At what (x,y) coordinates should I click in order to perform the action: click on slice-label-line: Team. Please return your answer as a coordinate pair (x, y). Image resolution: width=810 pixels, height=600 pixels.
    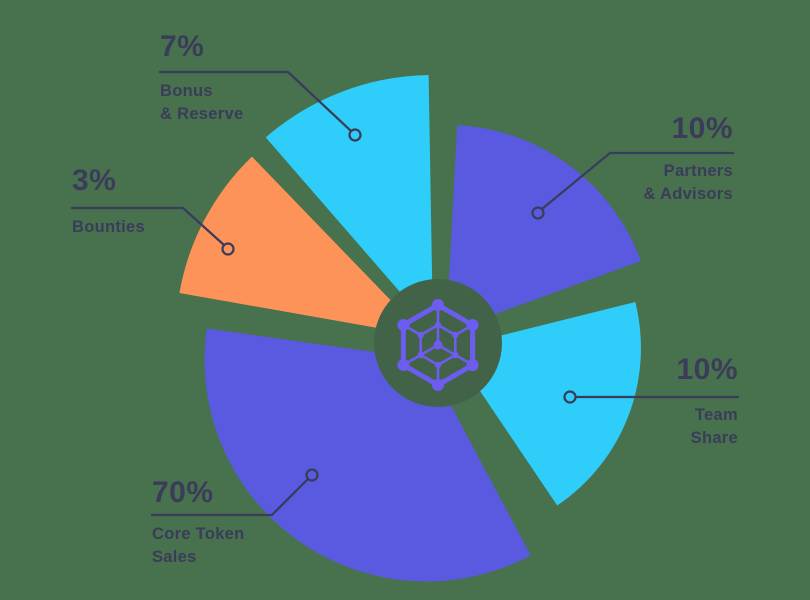
    Looking at the image, I should click on (716, 415).